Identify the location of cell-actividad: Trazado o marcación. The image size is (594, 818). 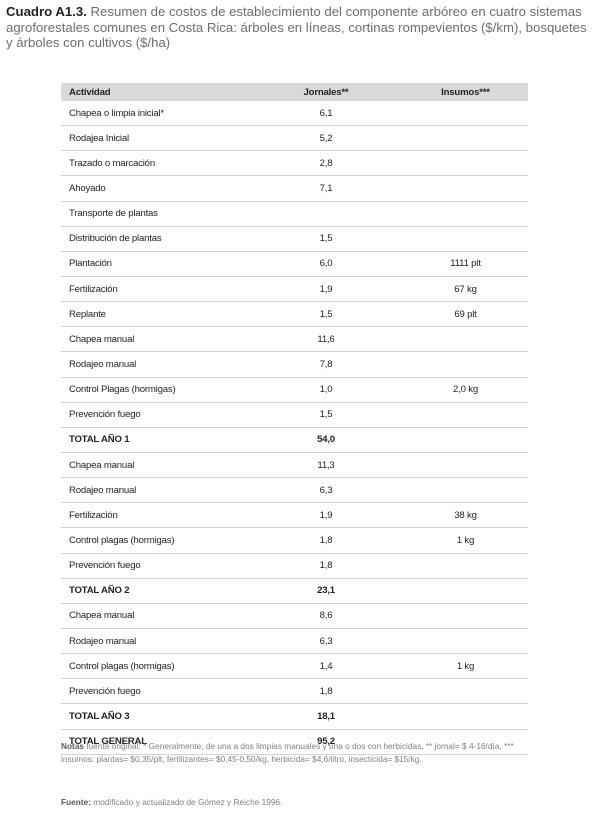
(155, 163).